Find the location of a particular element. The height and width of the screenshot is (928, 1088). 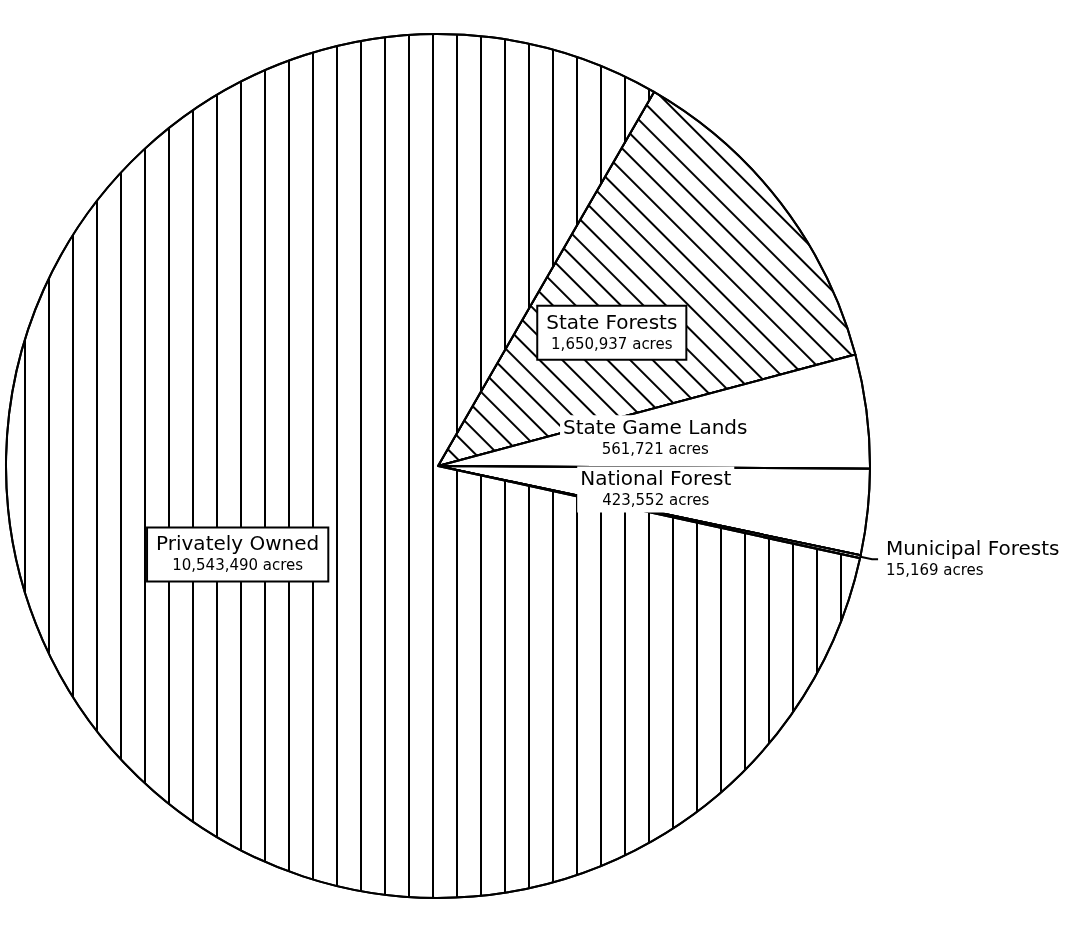

data-label: 423,552 acres is located at coordinates (656, 500).